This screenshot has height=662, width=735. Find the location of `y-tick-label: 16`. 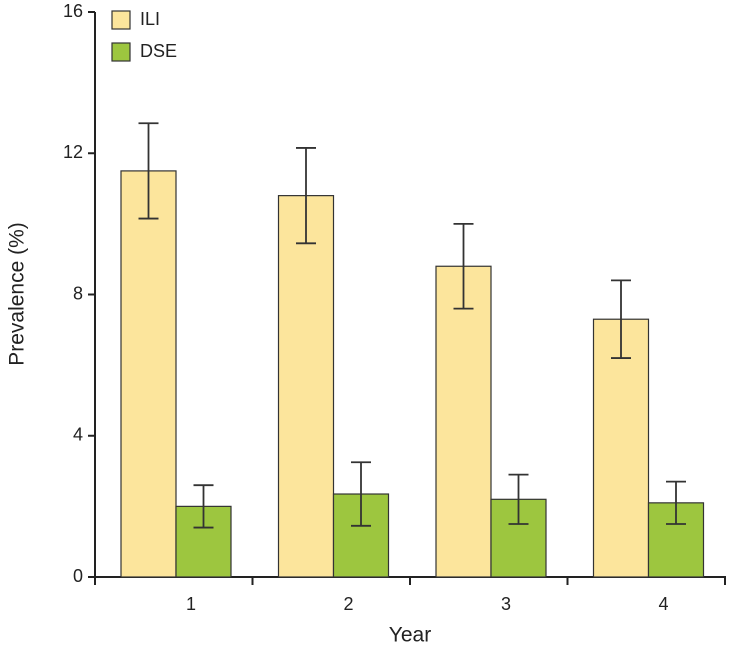

y-tick-label: 16 is located at coordinates (73, 11).